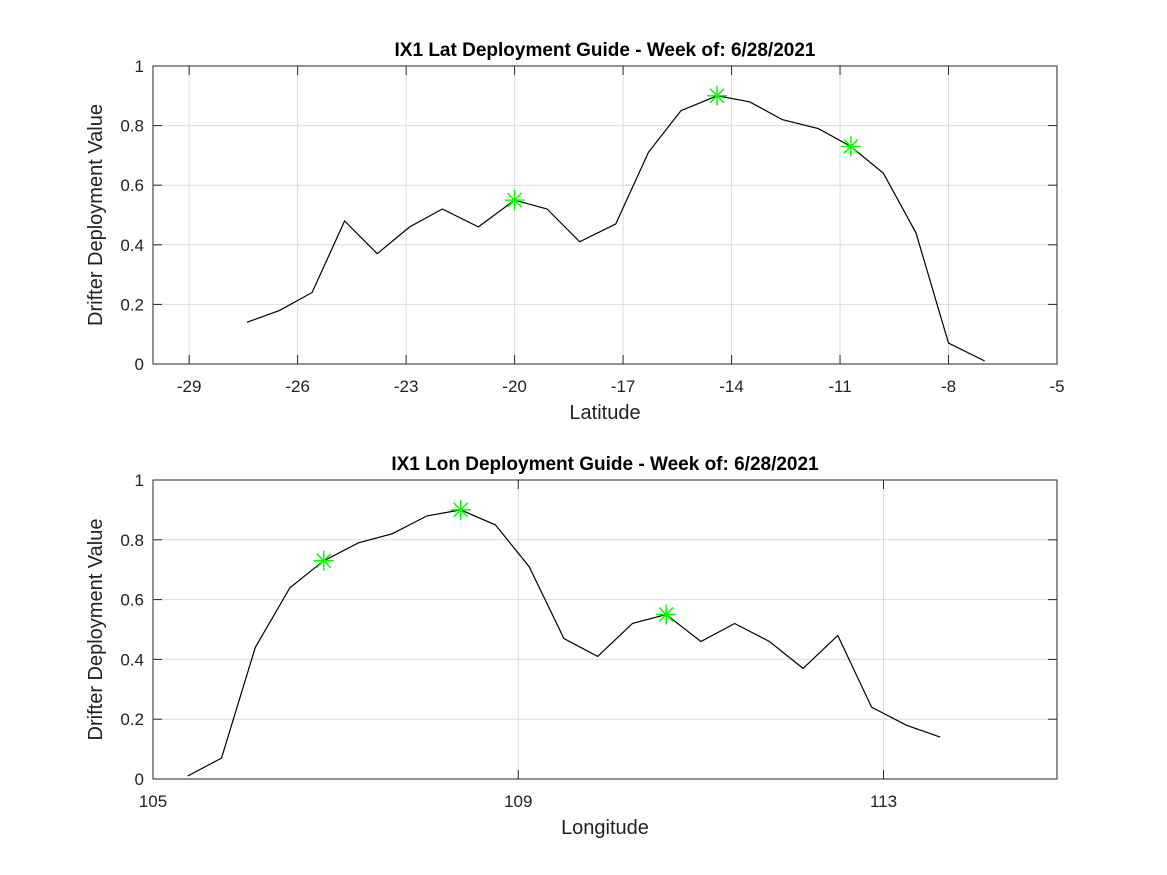 The height and width of the screenshot is (875, 1167). What do you see at coordinates (1056, 386) in the screenshot?
I see `x-tick-label: -5` at bounding box center [1056, 386].